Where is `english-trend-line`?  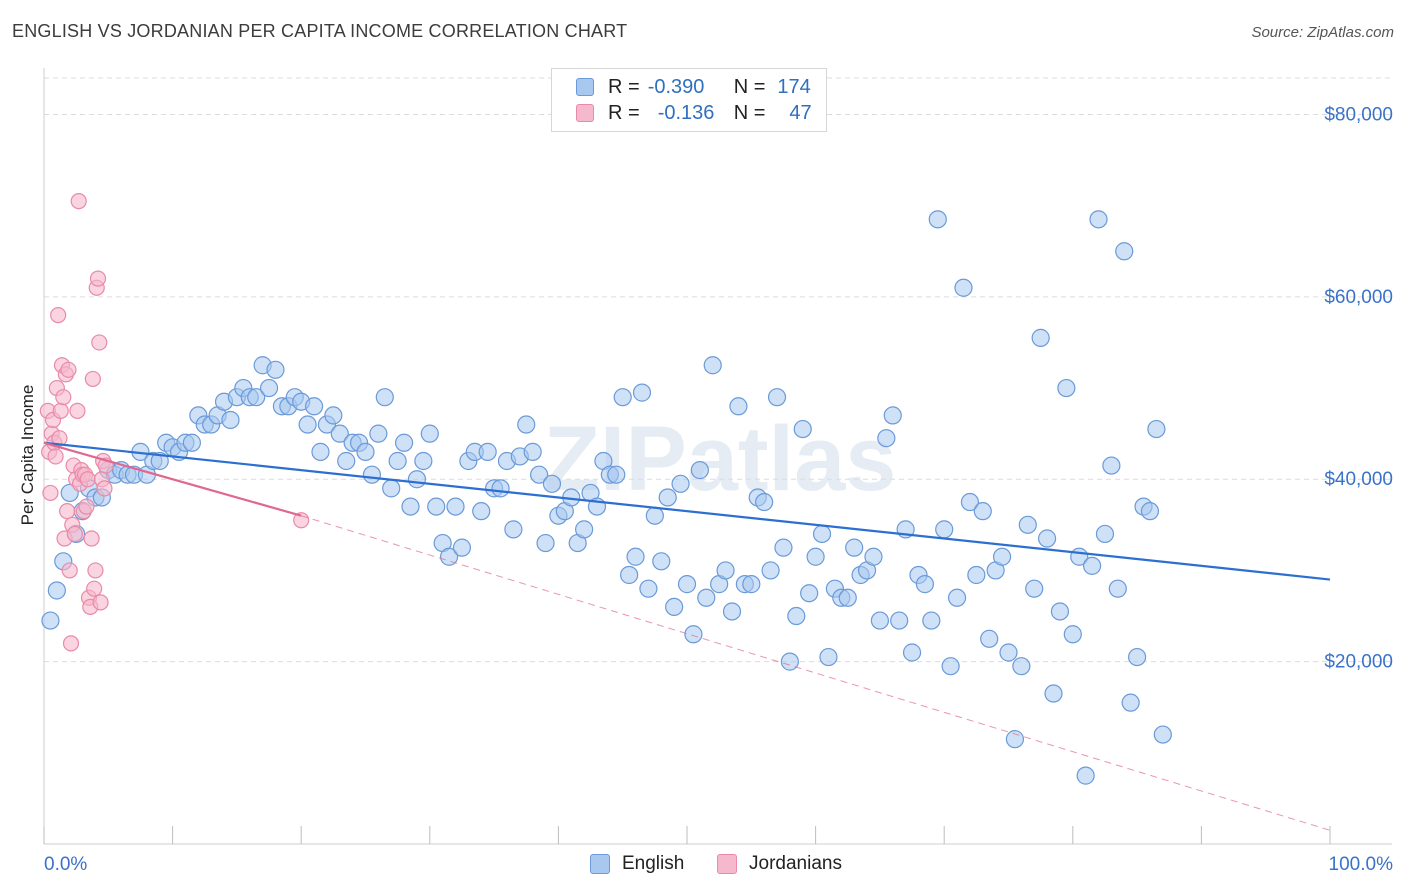
english-trend-line is located at coordinates (687, 511).